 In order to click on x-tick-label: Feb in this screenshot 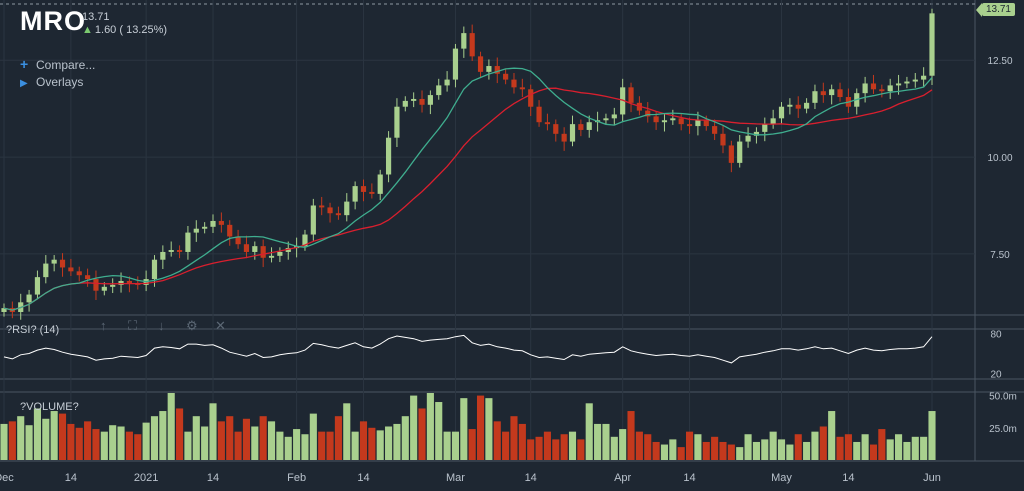, I will do `click(296, 478)`.